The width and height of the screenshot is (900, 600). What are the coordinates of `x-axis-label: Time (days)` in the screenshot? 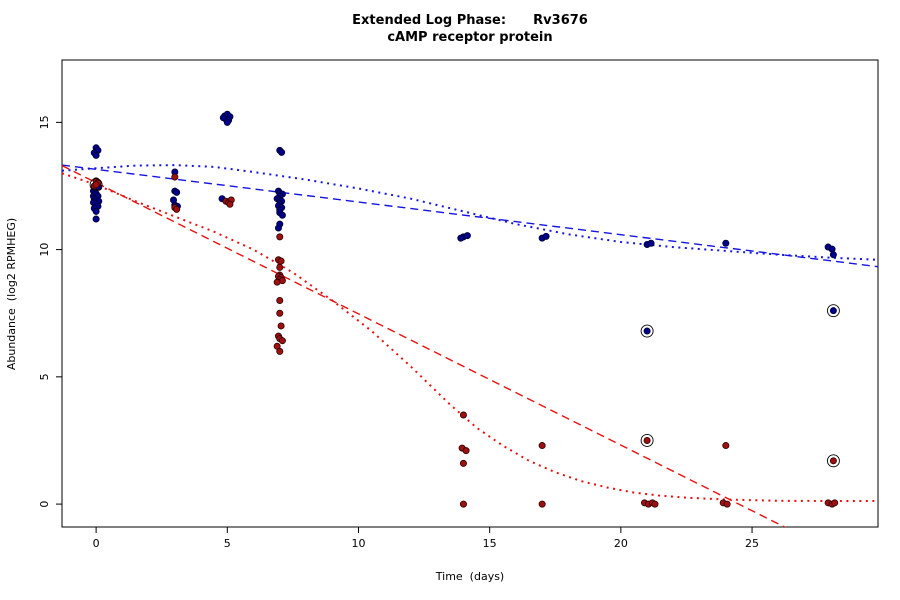 It's located at (469, 576).